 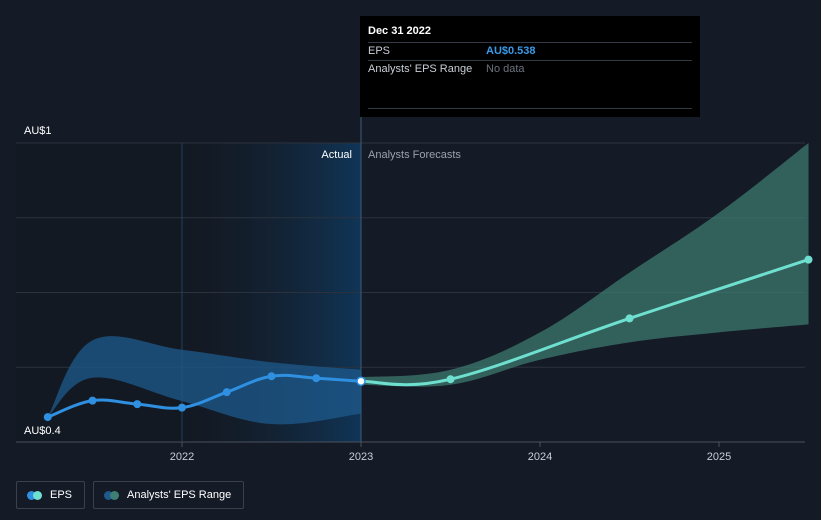 I want to click on tooltip-row-eps: EPS AU$0.538, so click(x=530, y=52).